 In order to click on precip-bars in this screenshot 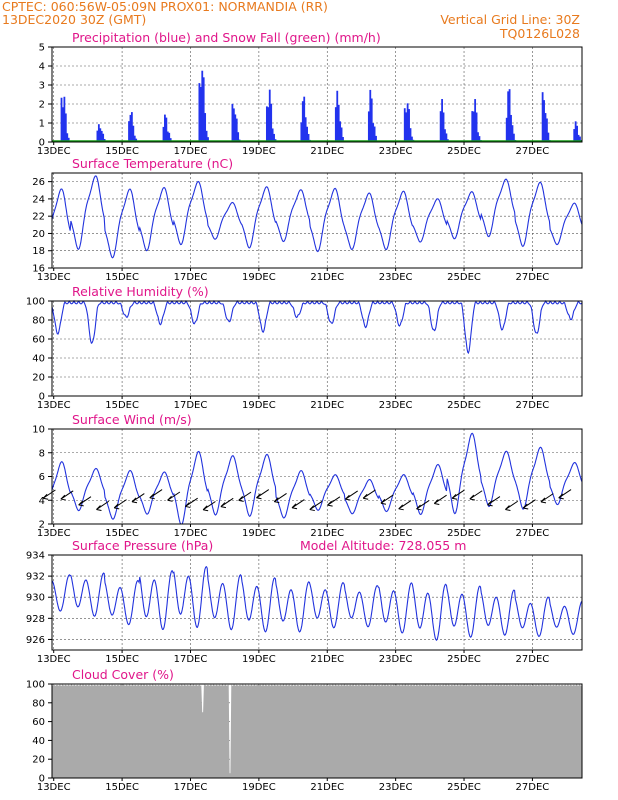, I will do `click(321, 106)`.